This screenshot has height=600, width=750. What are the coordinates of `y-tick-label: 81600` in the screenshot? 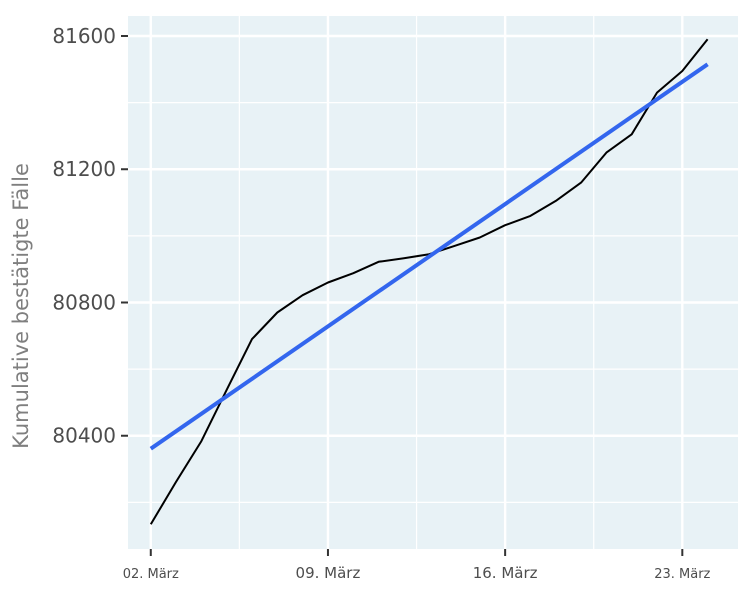 It's located at (84, 36).